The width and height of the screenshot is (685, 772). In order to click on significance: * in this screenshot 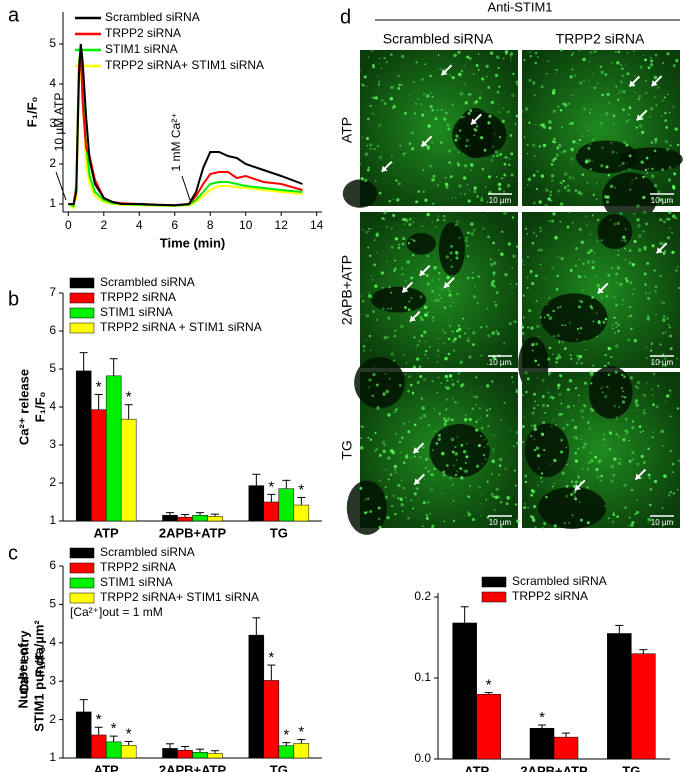, I will do `click(286, 735)`.